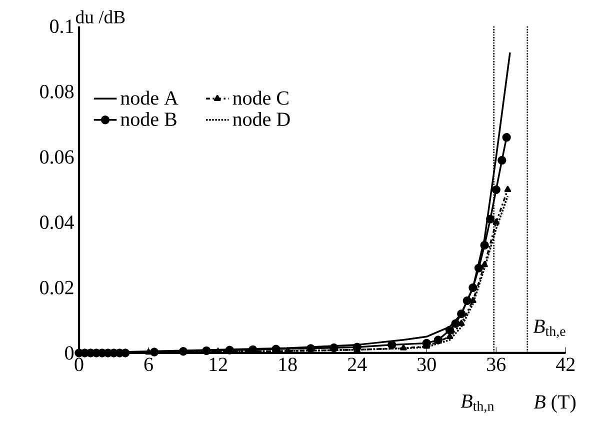 The width and height of the screenshot is (611, 432). Describe the element at coordinates (100, 17) in the screenshot. I see `y-axis-title: du /dB` at that location.